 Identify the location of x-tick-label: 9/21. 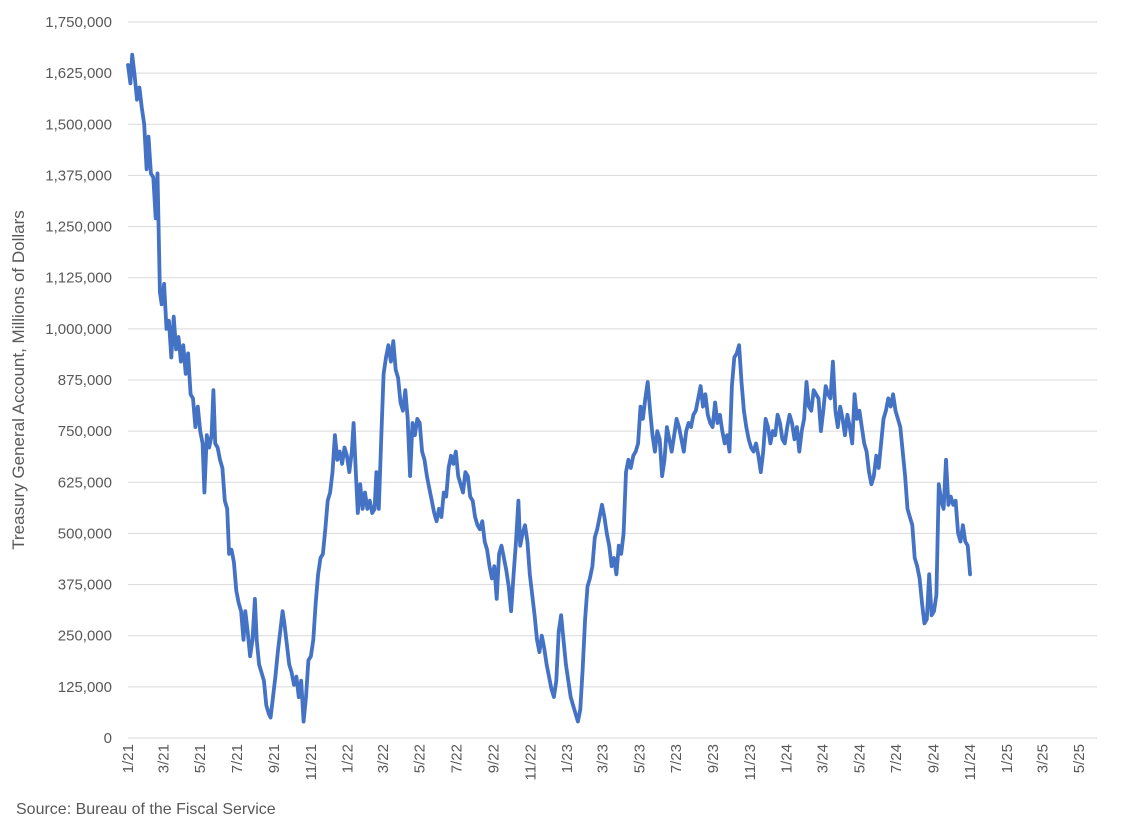
(274, 758).